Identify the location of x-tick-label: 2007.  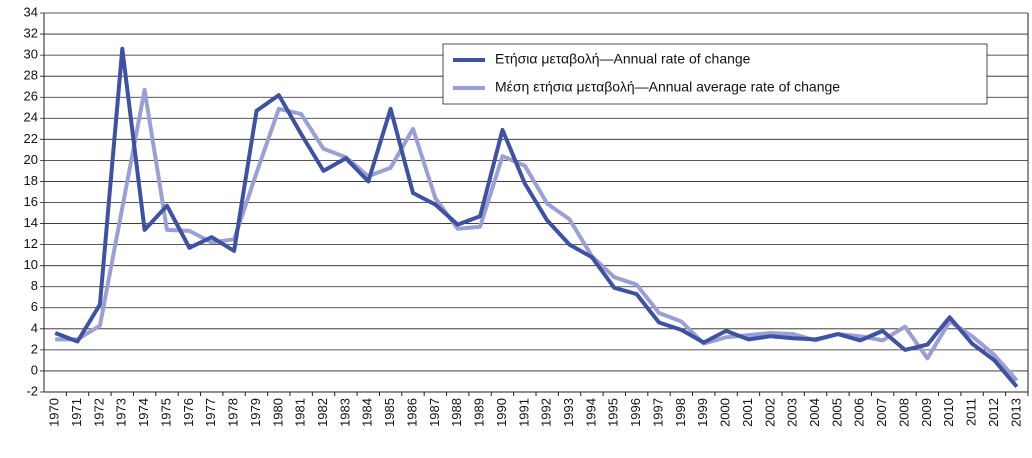
(881, 412).